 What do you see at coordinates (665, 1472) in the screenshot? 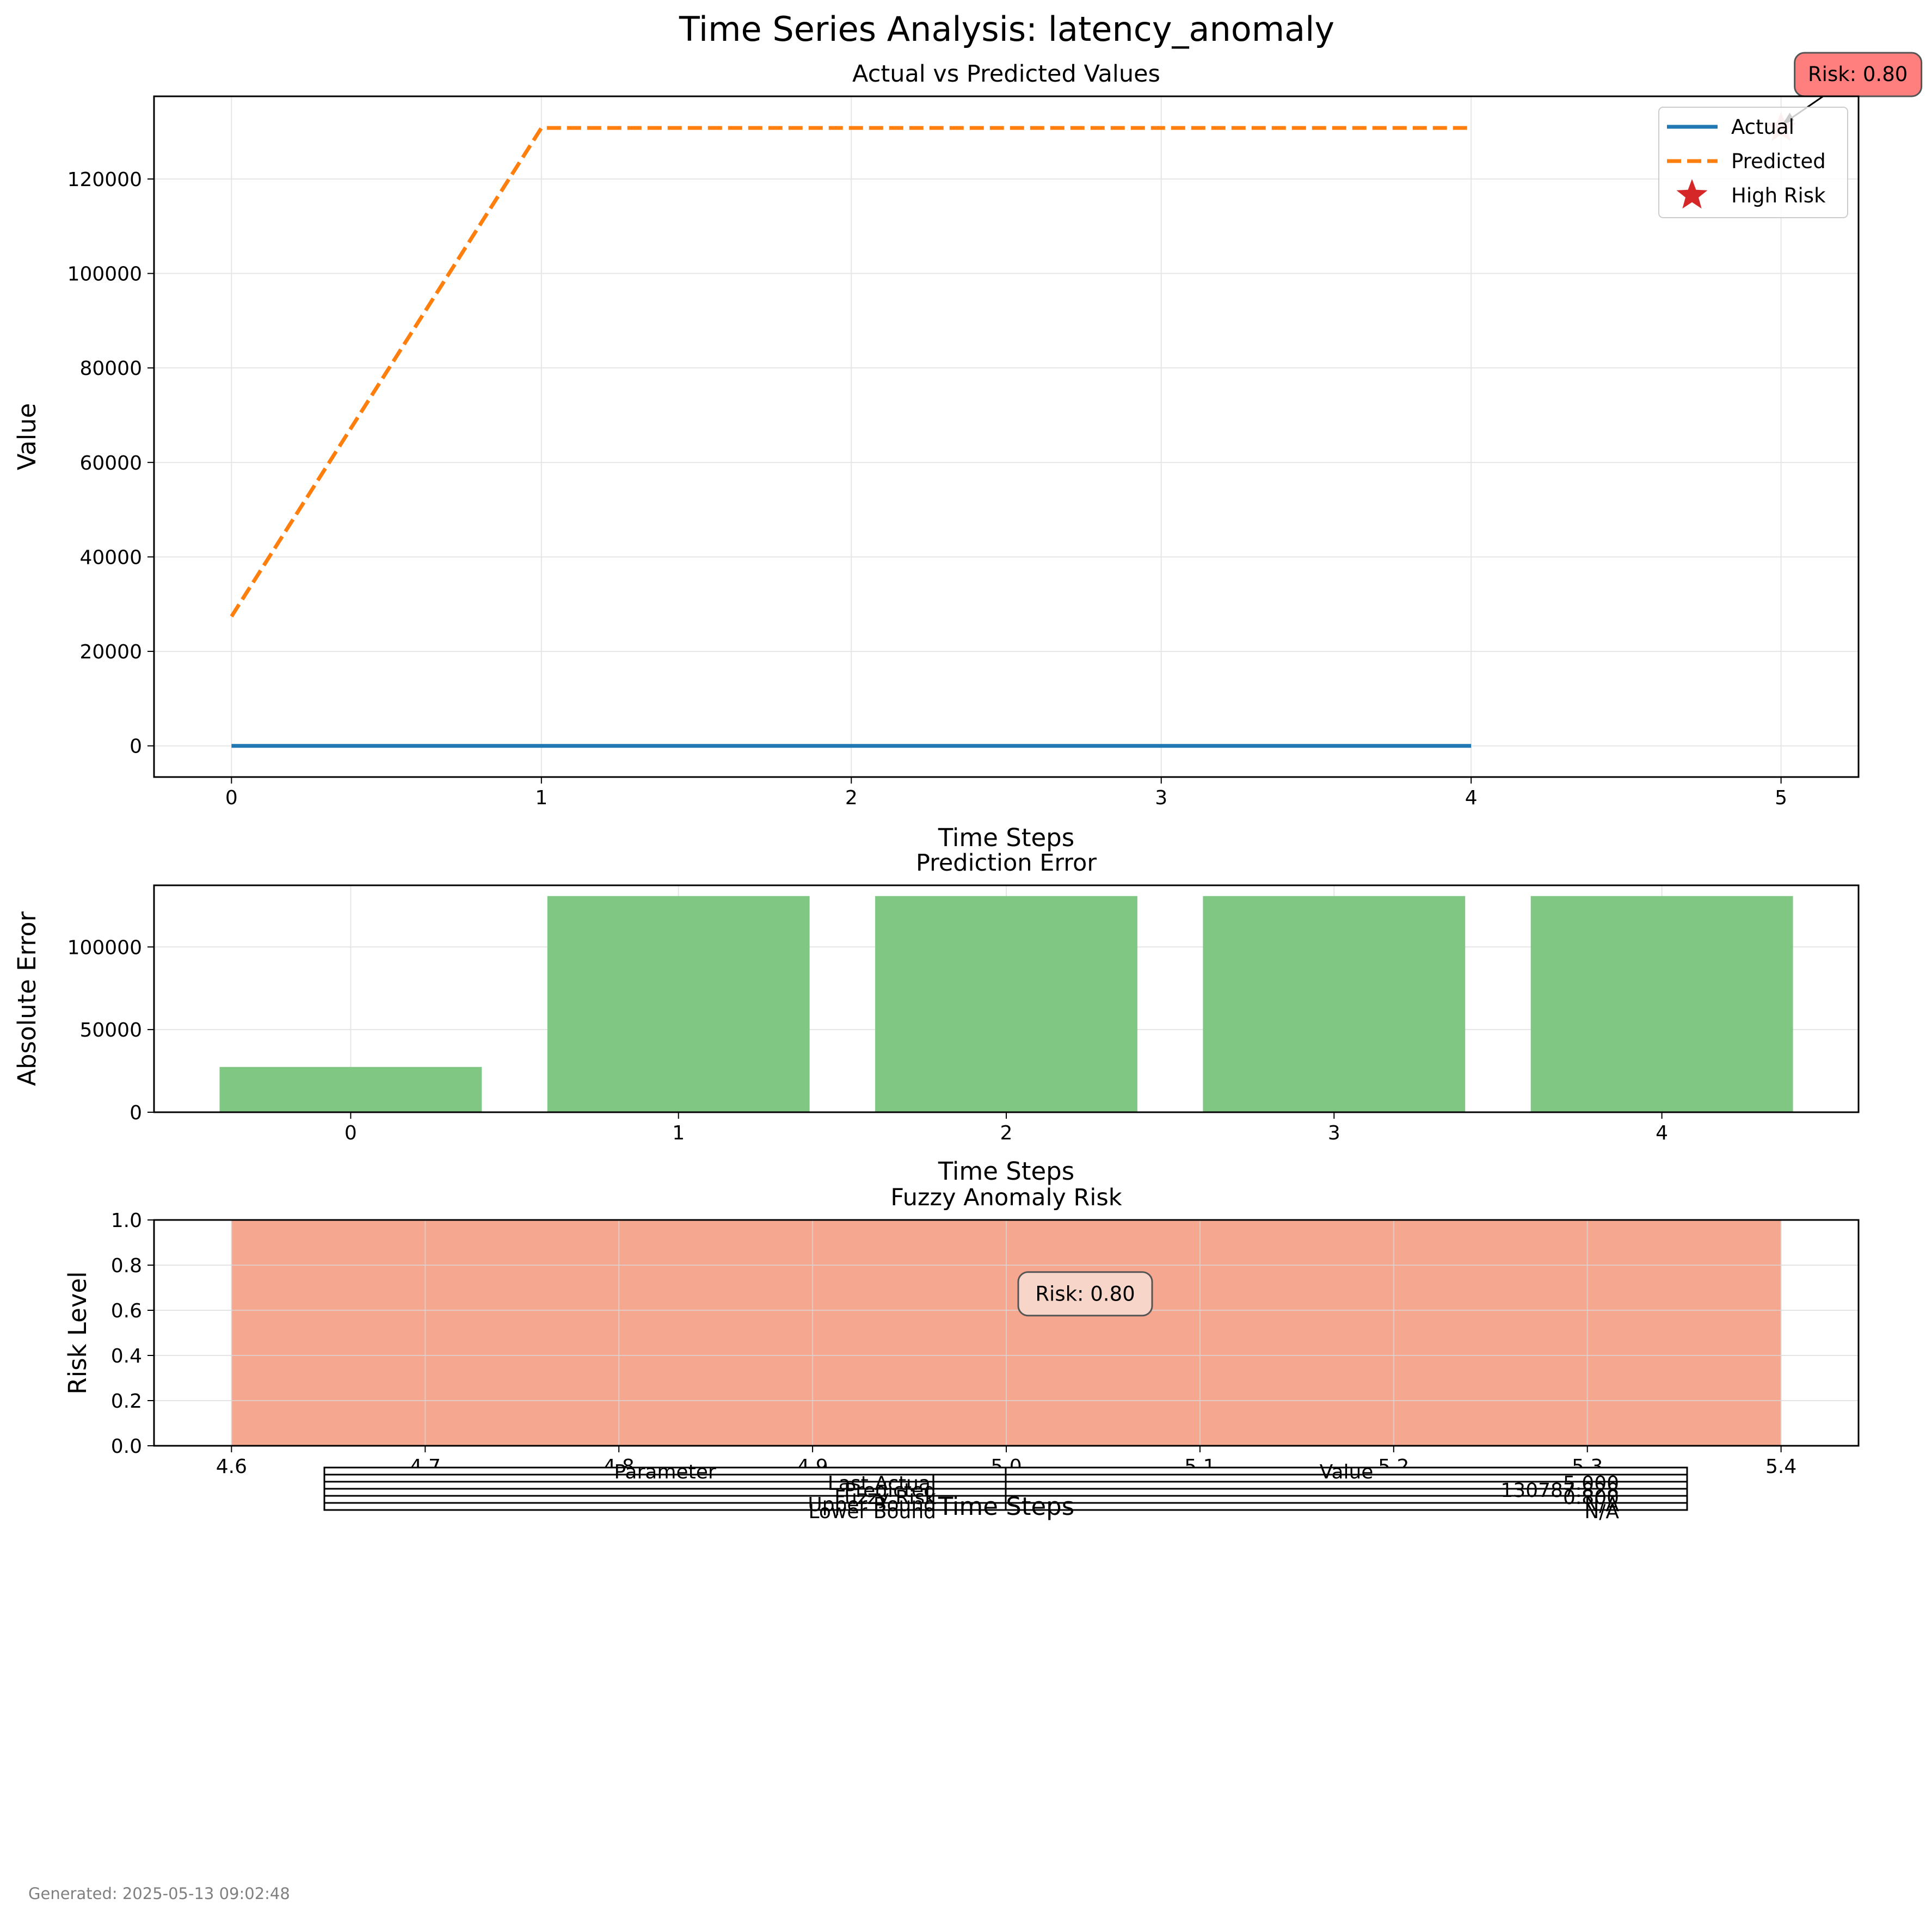
I see `table-header-cell: Parameter` at bounding box center [665, 1472].